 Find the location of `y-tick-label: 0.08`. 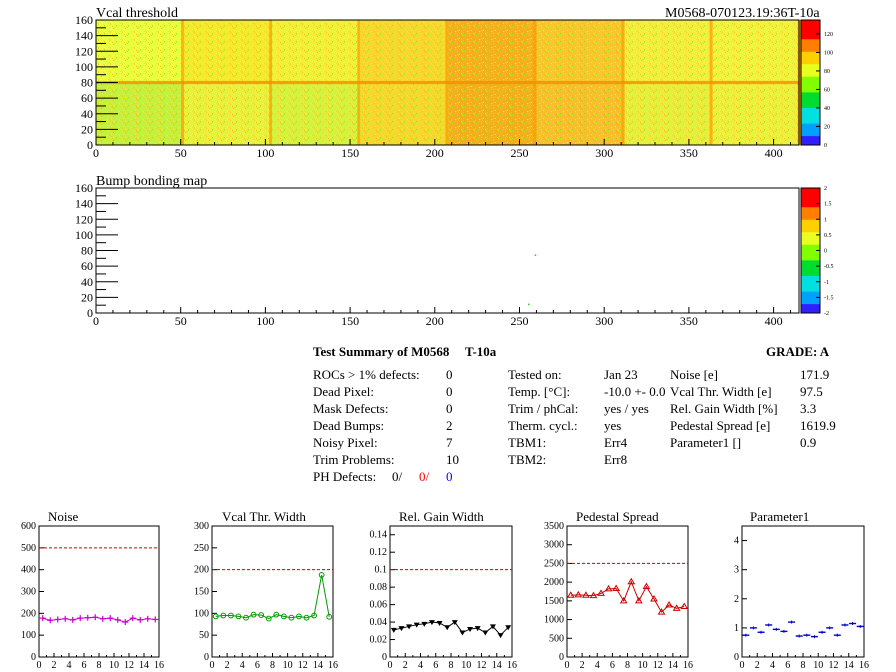

y-tick-label: 0.08 is located at coordinates (379, 587).